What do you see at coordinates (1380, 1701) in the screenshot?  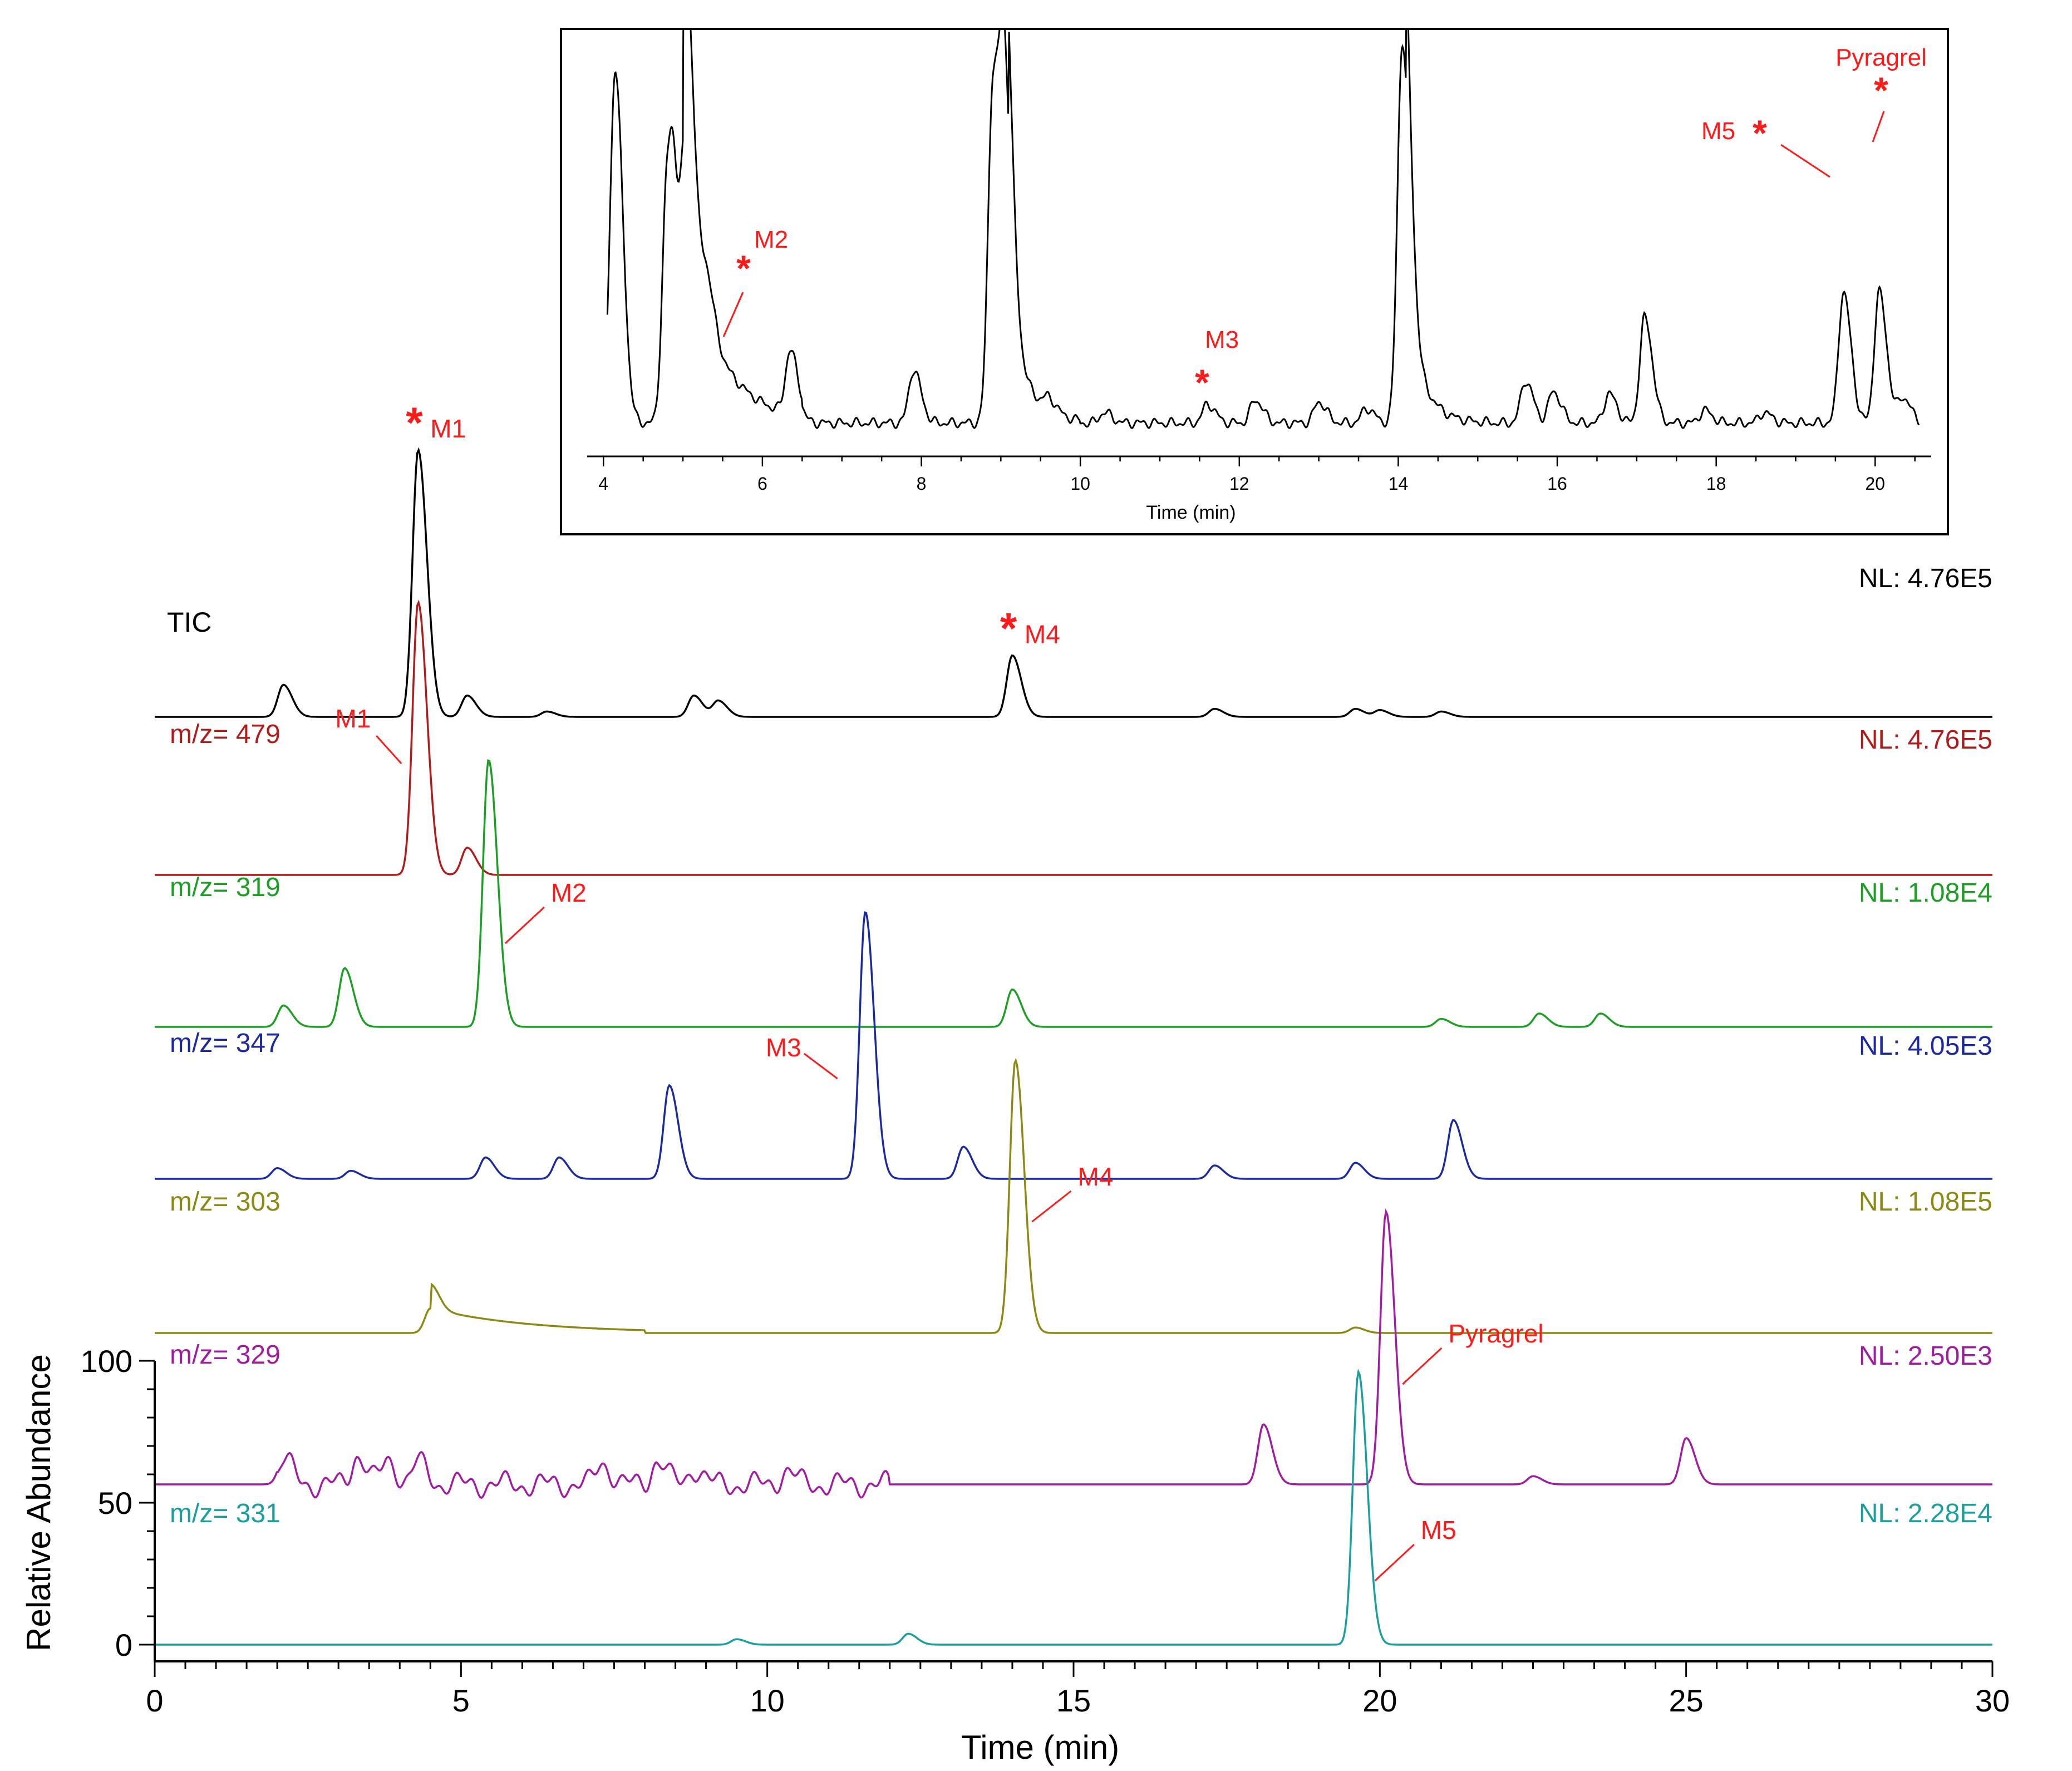 I see `x-tick-label: 20` at bounding box center [1380, 1701].